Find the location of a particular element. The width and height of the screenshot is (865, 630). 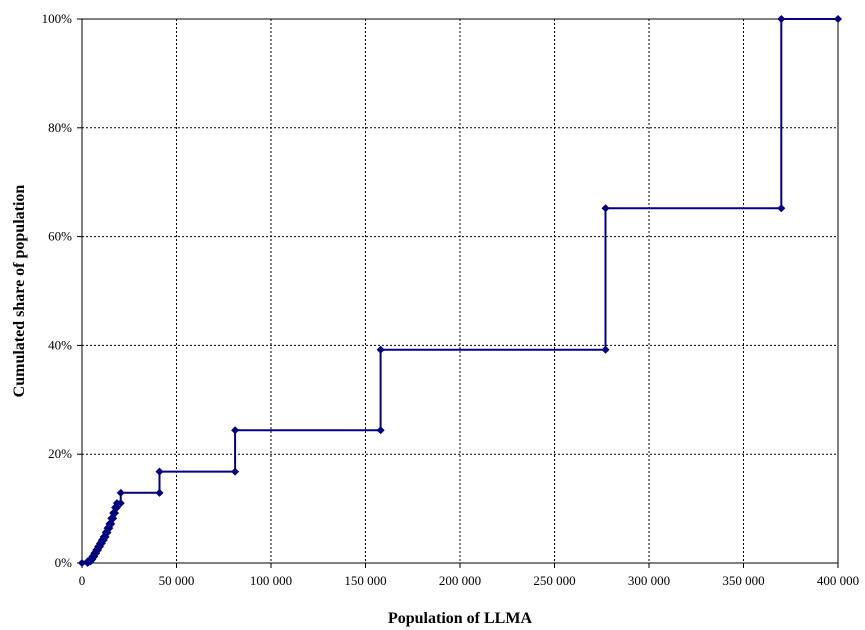

x-tick-label: 400 000 is located at coordinates (838, 580).